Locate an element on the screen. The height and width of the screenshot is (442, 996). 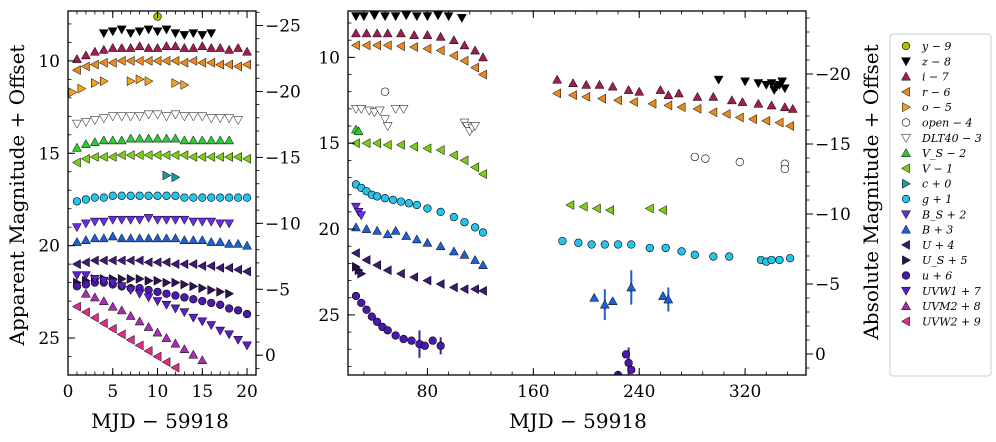
abs-y-tick-label: −25 is located at coordinates (283, 27).